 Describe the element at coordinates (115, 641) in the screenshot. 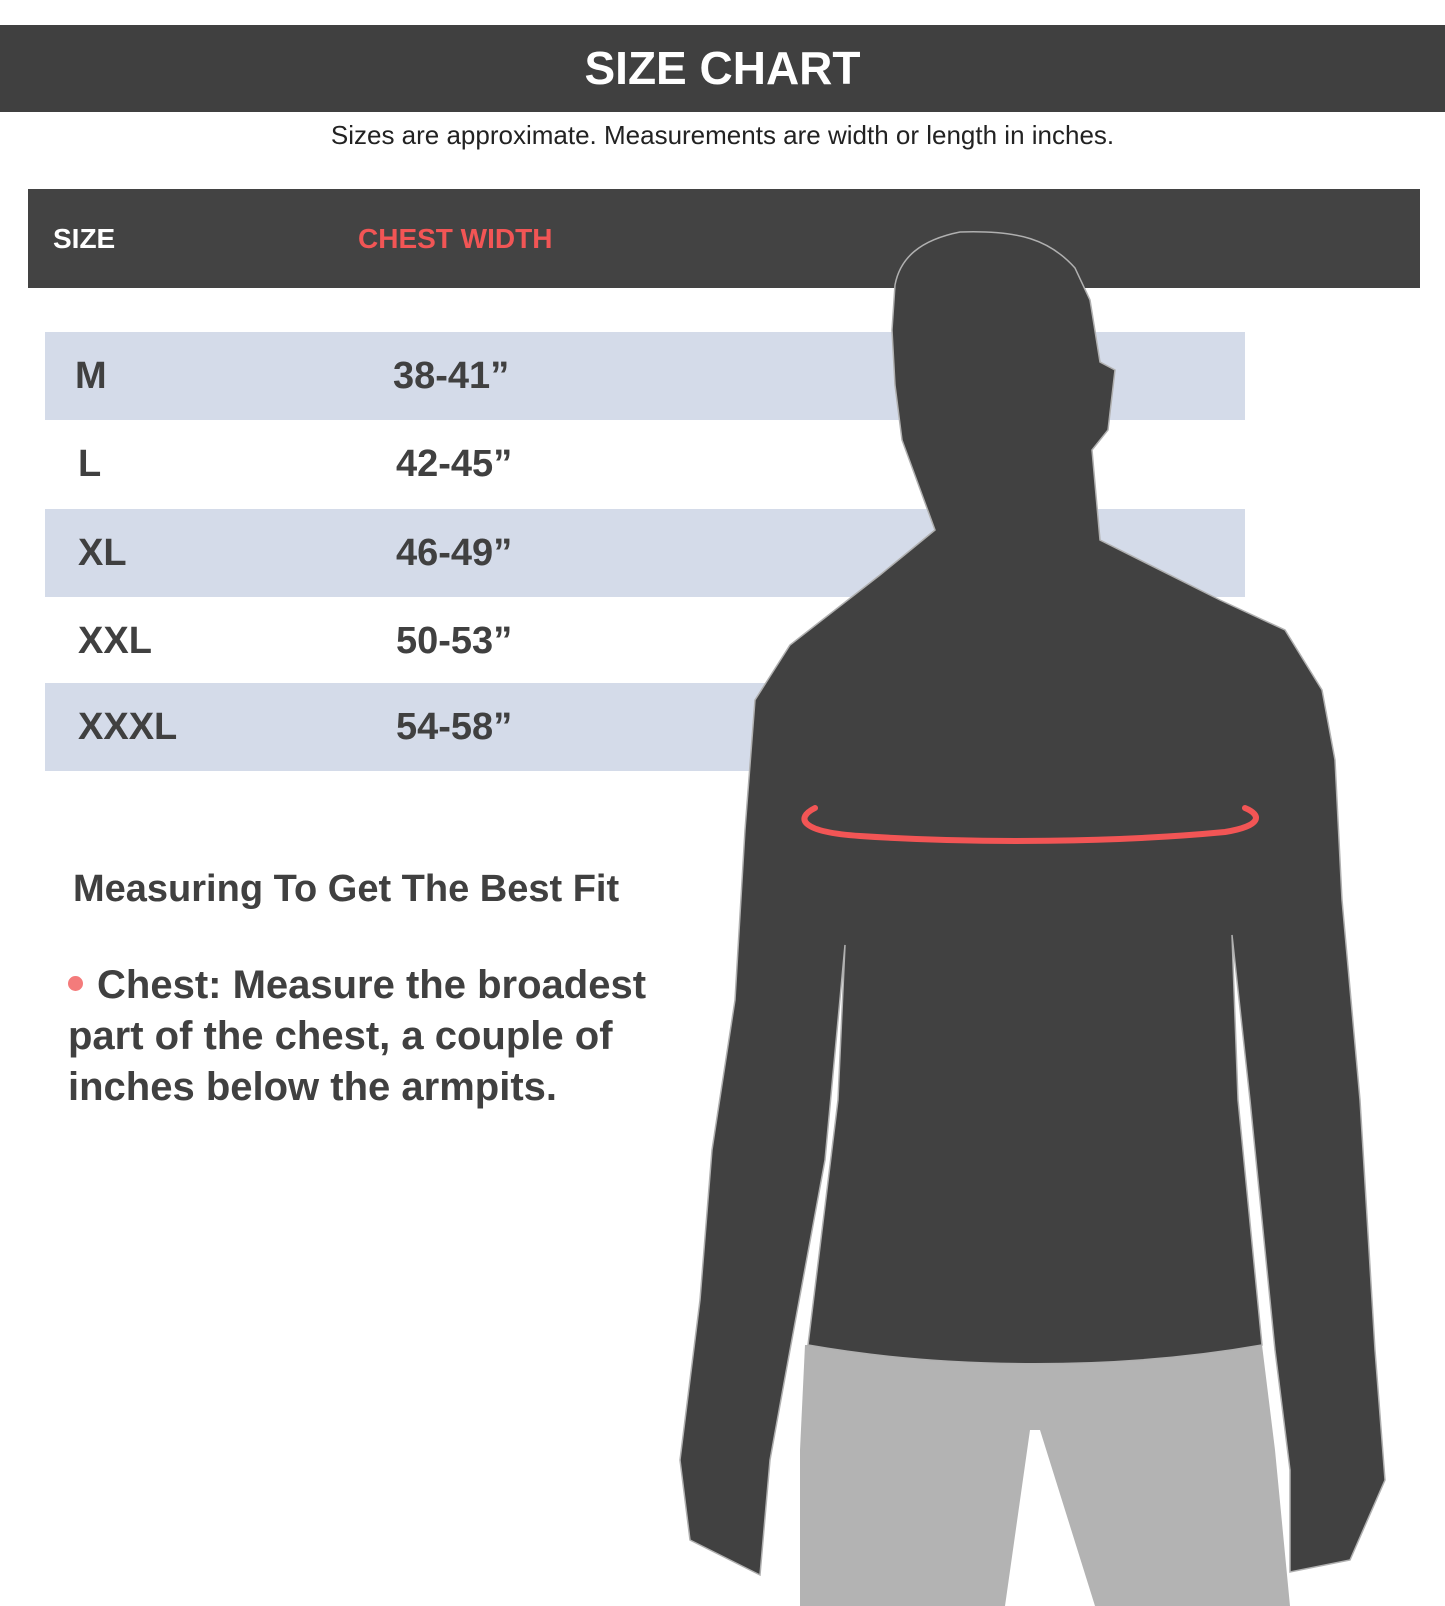

I see `size-cell: XXL` at that location.